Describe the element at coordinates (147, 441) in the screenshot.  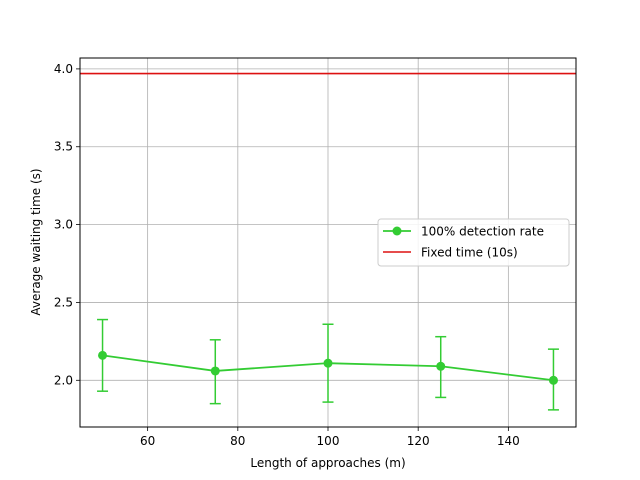
I see `x-tick-label: 60` at that location.